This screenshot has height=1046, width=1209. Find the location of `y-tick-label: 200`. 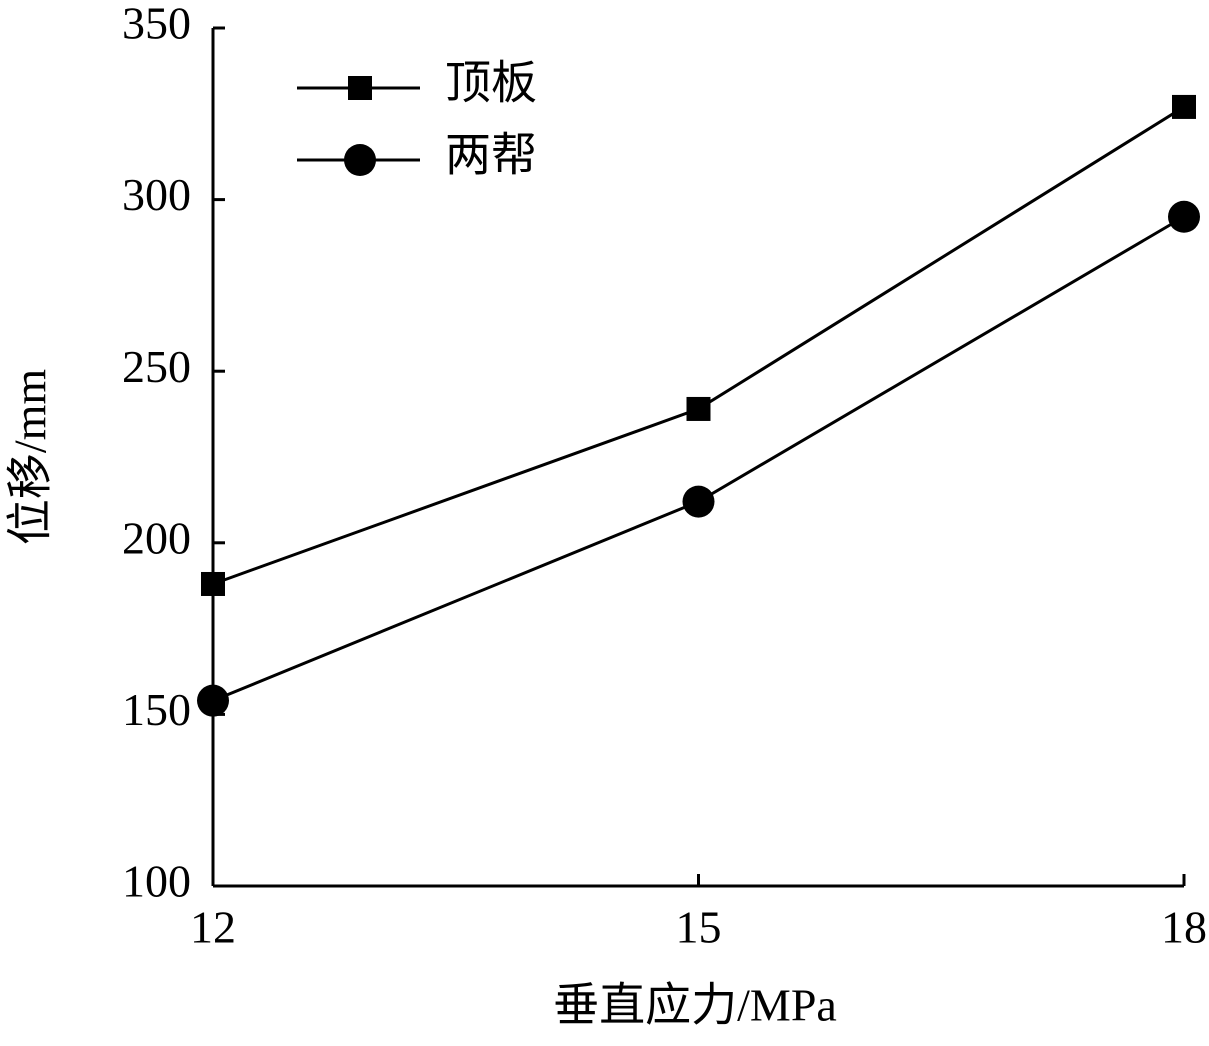

y-tick-label: 200 is located at coordinates (156, 537).